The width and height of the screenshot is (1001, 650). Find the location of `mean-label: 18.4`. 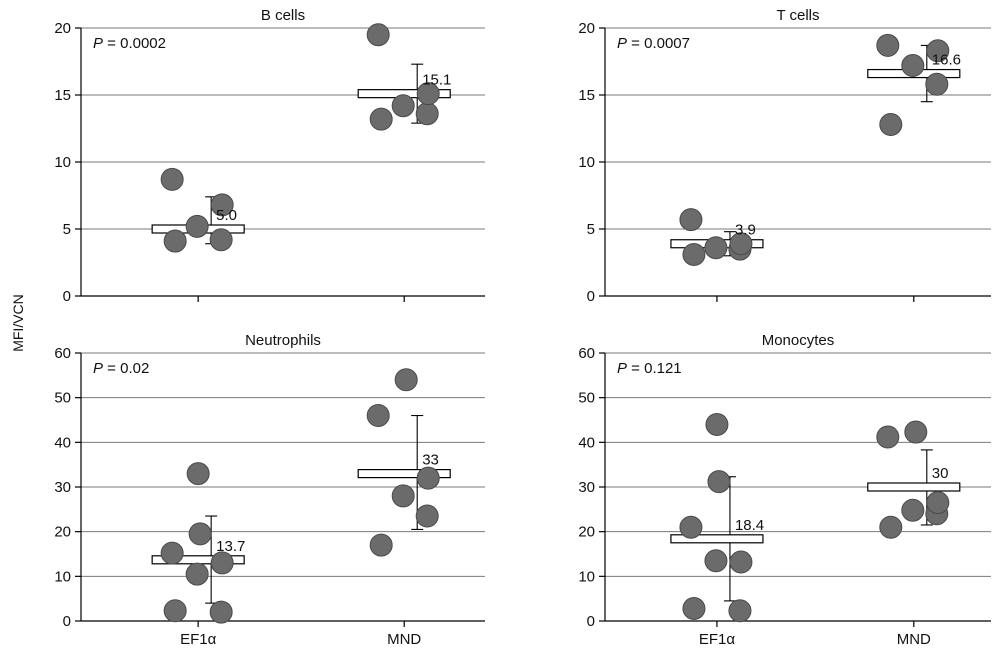

mean-label: 18.4 is located at coordinates (749, 525).